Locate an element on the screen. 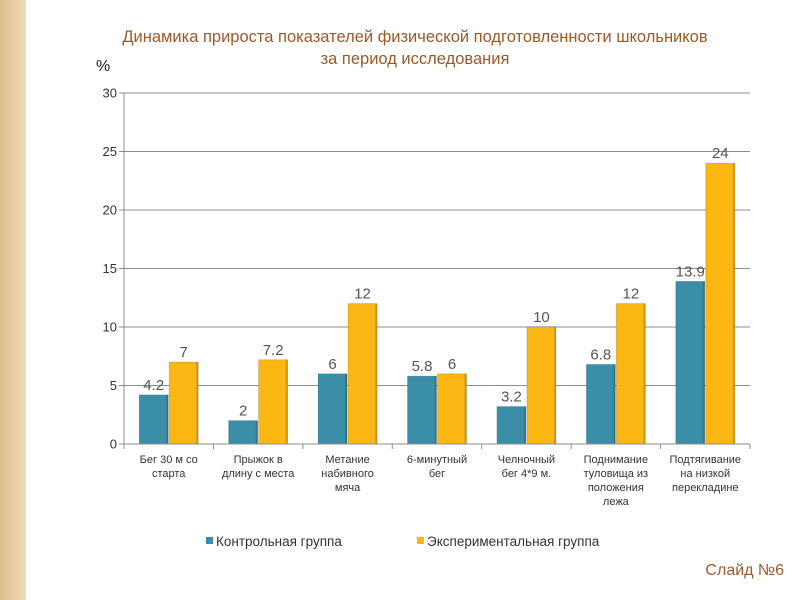 The width and height of the screenshot is (800, 600). category-label: Челночный is located at coordinates (526, 460).